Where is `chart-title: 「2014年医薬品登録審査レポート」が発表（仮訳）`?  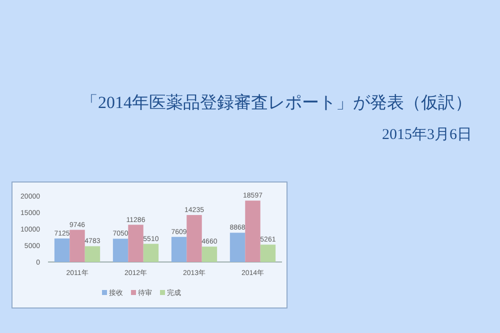 chart-title: 「2014年医薬品登録審査レポート」が発表（仮訳） is located at coordinates (276, 102).